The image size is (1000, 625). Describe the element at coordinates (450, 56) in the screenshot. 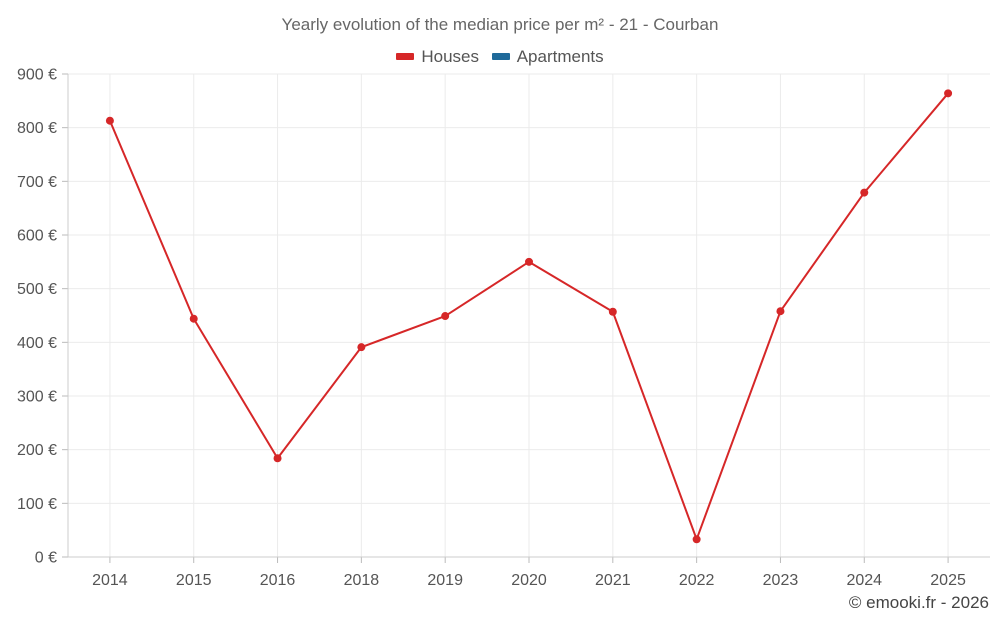

I see `legend-label-houses: Houses` at that location.